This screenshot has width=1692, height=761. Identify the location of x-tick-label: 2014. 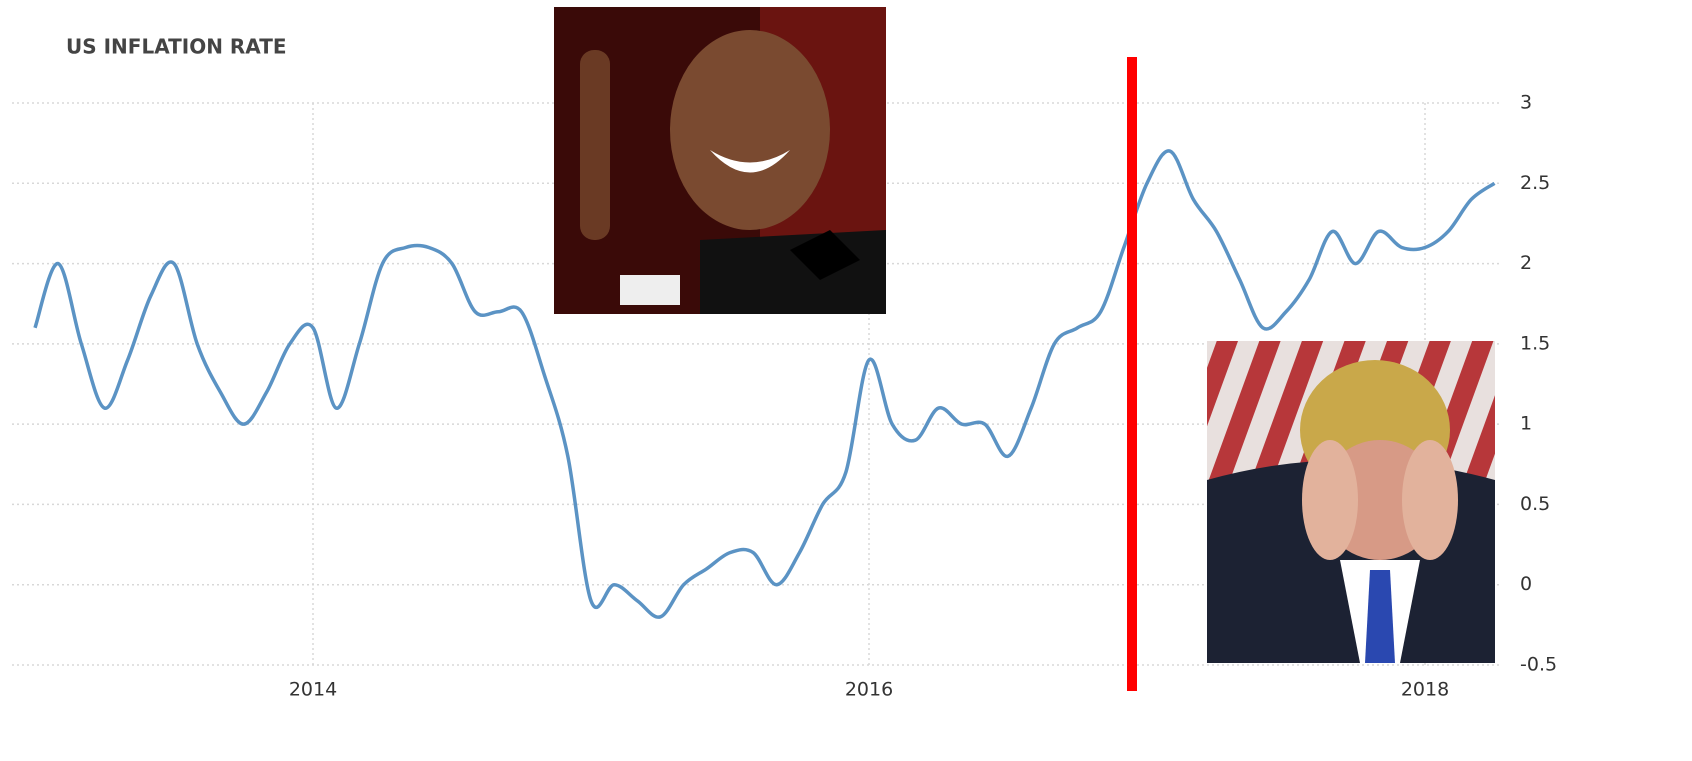
(313, 690).